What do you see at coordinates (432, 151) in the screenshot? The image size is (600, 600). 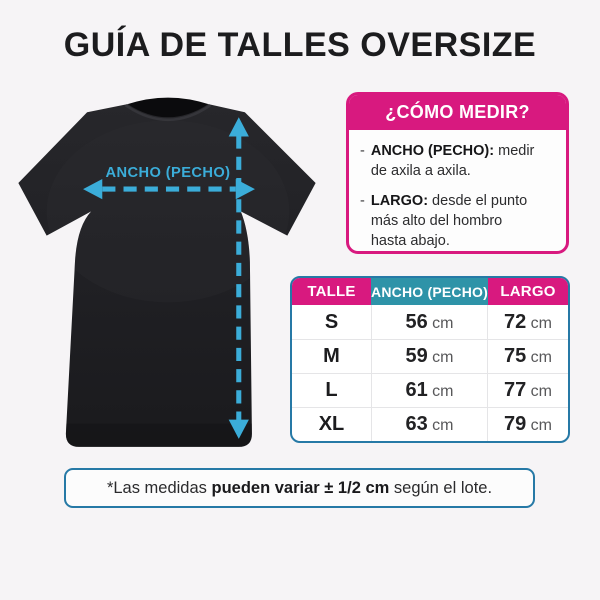 I see `measure-term: ANCHO (PECHO):` at bounding box center [432, 151].